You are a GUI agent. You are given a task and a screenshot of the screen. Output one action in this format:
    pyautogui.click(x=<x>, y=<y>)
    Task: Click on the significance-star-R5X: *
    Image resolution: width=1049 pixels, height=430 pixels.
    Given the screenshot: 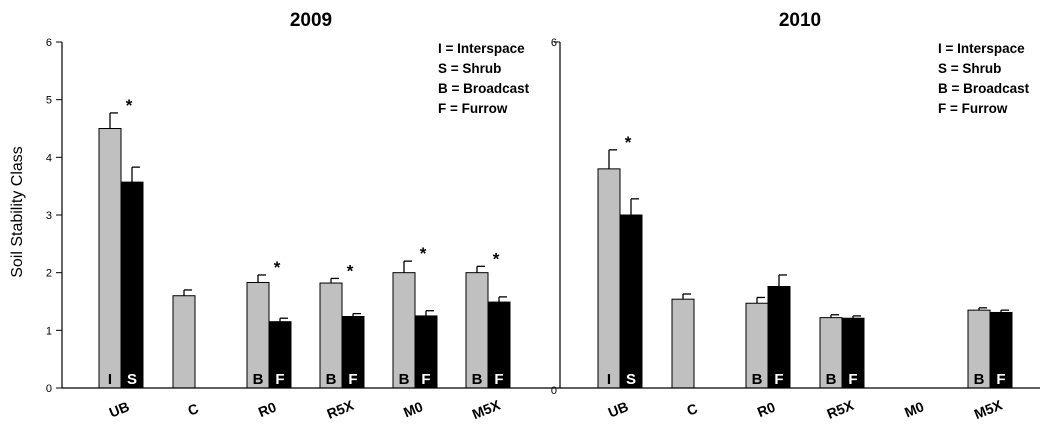 What is the action you would take?
    pyautogui.click(x=350, y=270)
    